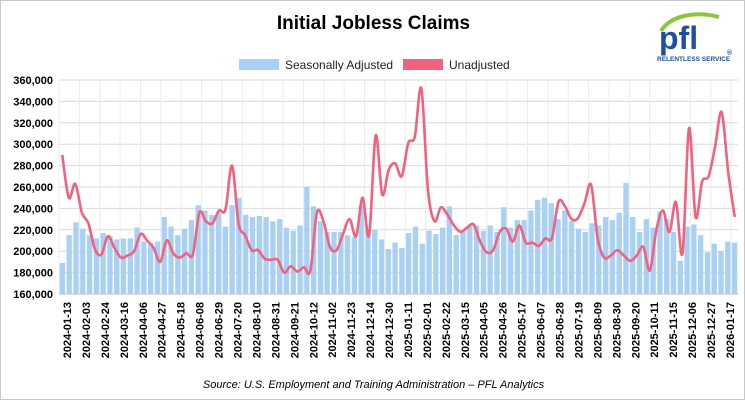  Describe the element at coordinates (33, 295) in the screenshot. I see `y-tick-label: 160,000` at that location.